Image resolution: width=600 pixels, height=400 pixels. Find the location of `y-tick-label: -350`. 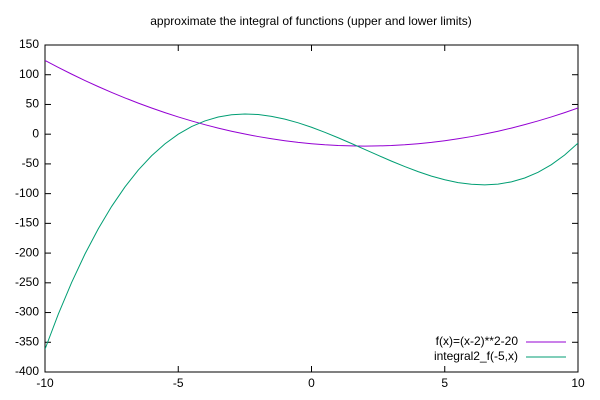

y-tick-label: -350 is located at coordinates (27, 341).